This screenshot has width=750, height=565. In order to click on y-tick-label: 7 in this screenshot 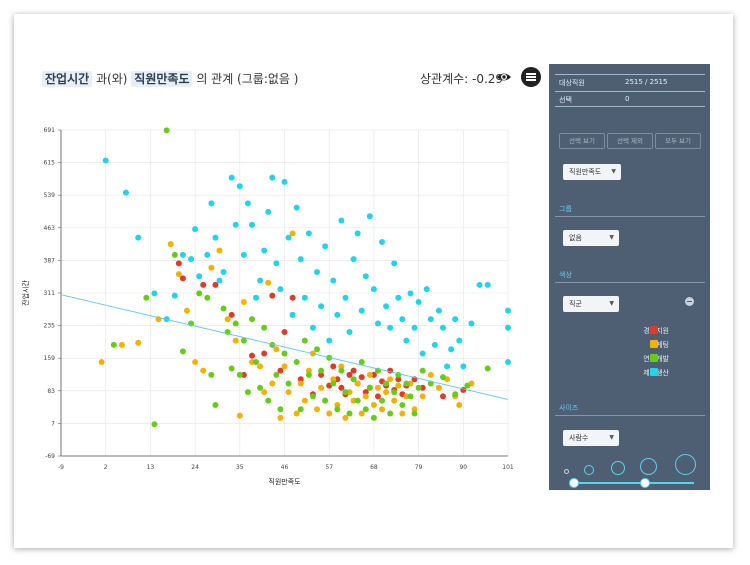, I will do `click(53, 423)`.